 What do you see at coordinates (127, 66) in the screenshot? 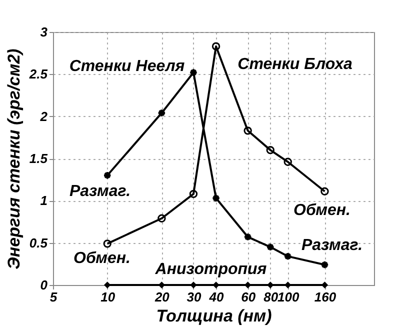
I see `annotation: Стенки Нееля` at bounding box center [127, 66].